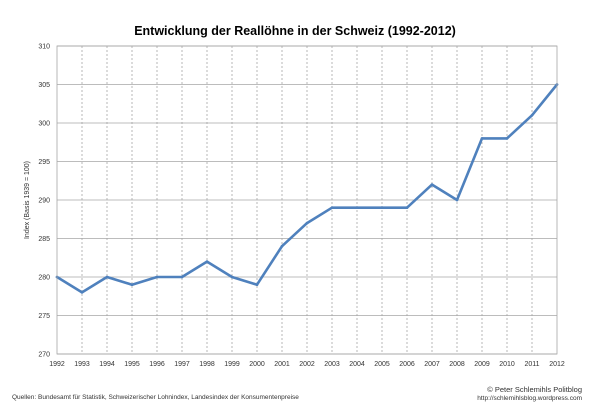 This screenshot has width=590, height=413. What do you see at coordinates (44, 85) in the screenshot?
I see `y-tick-label: 305` at bounding box center [44, 85].